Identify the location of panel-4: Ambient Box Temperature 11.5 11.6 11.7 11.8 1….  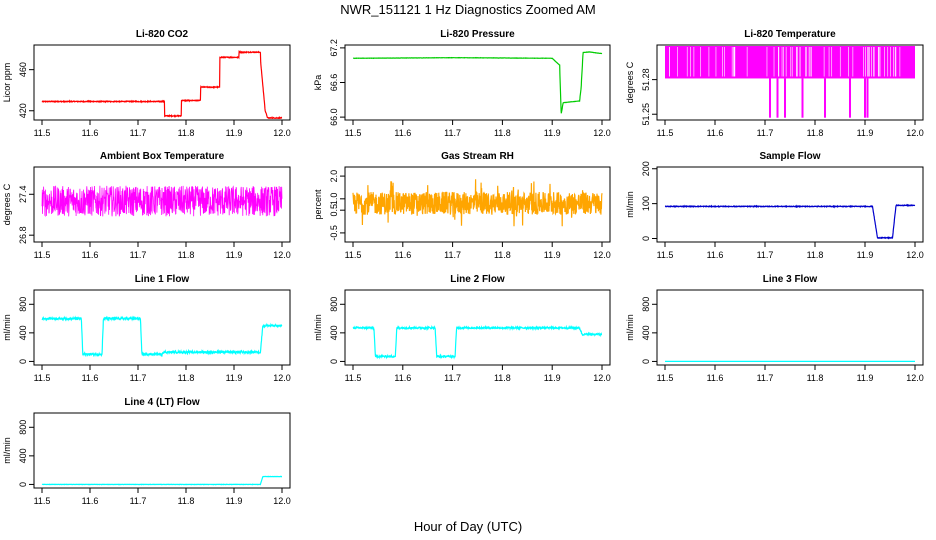
(146, 205).